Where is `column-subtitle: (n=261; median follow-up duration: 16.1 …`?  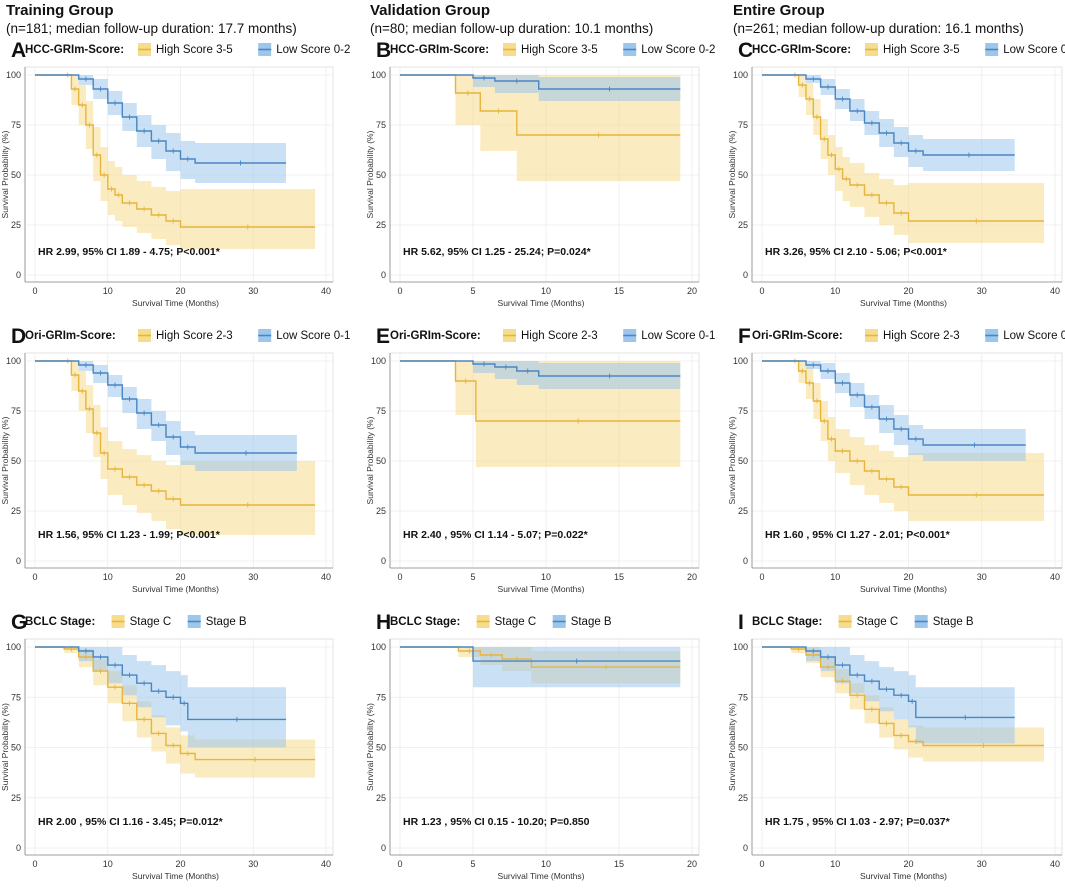
column-subtitle: (n=261; median follow-up duration: 16.1 … is located at coordinates (878, 28).